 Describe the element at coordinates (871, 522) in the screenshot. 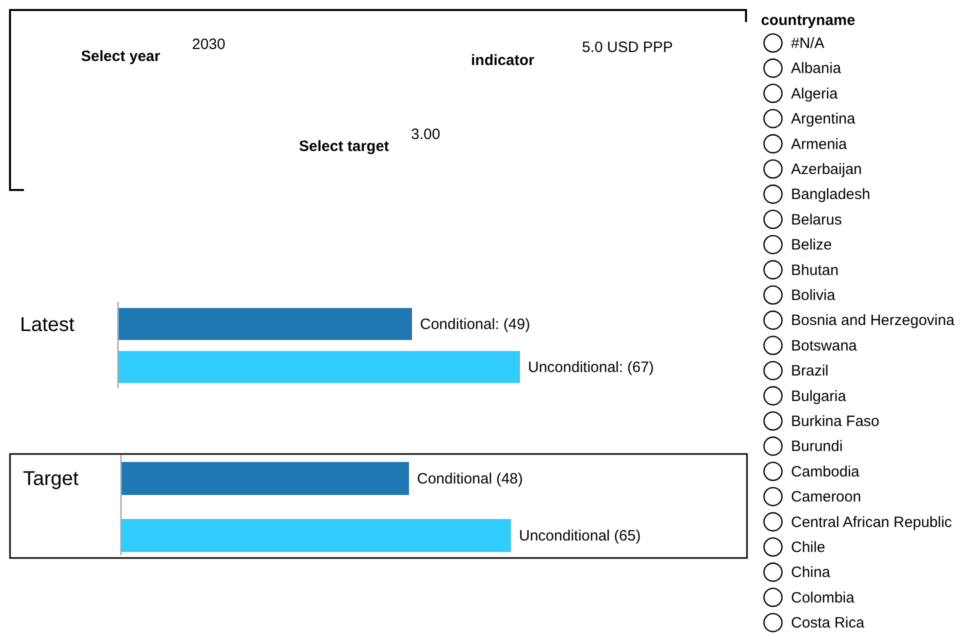

I see `text: Central African Republic` at that location.